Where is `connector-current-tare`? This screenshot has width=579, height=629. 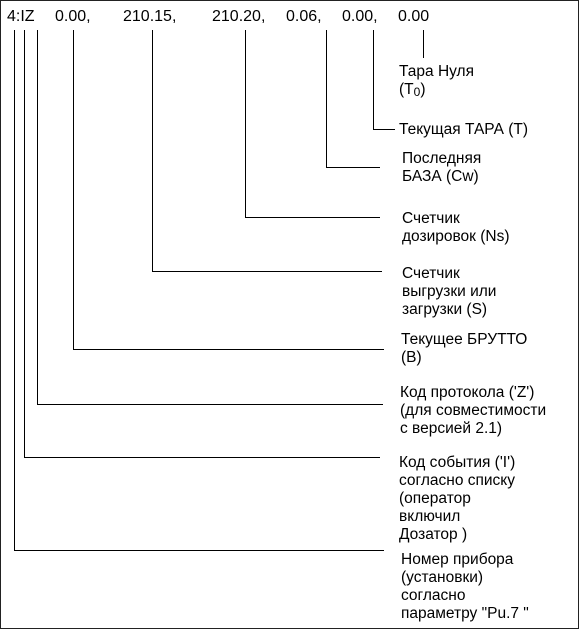
connector-current-tare is located at coordinates (384, 80).